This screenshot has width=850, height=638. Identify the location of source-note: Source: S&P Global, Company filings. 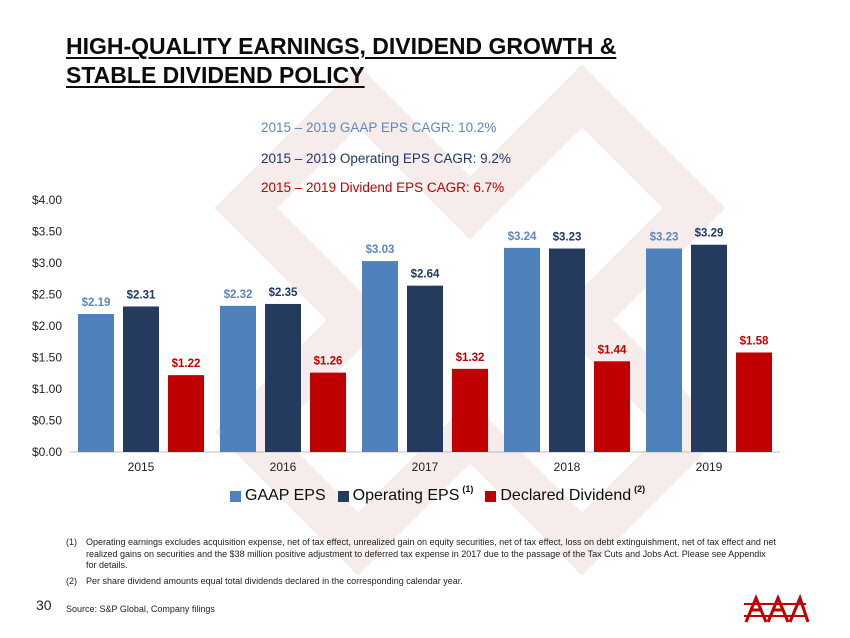
(140, 609).